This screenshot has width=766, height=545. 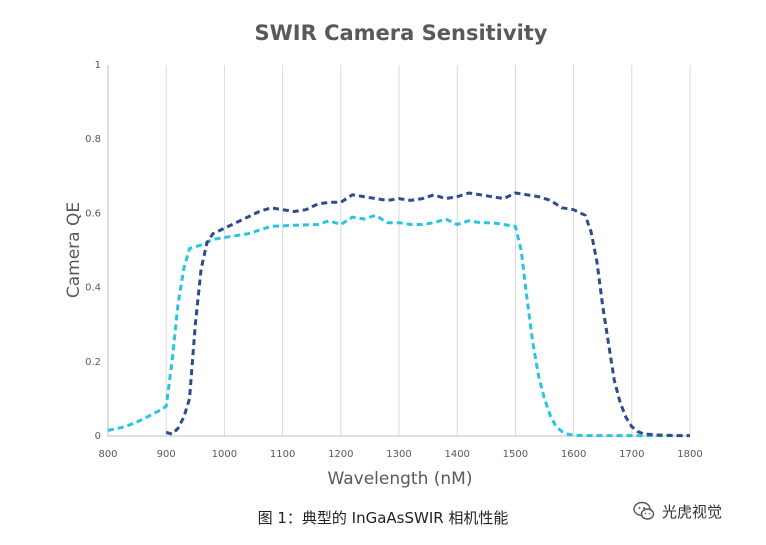 What do you see at coordinates (93, 362) in the screenshot?
I see `y-tick-label: 0.2` at bounding box center [93, 362].